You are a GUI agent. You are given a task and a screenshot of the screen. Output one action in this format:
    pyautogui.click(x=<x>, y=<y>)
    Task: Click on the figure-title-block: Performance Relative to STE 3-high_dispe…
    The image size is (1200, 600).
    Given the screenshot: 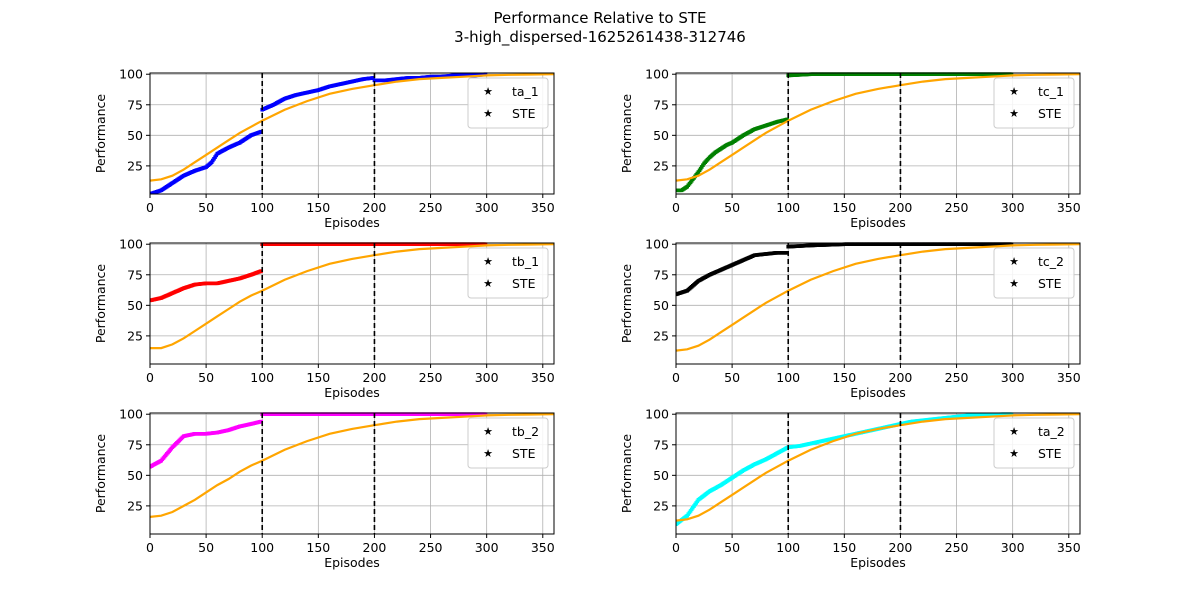 What is the action you would take?
    pyautogui.click(x=600, y=28)
    